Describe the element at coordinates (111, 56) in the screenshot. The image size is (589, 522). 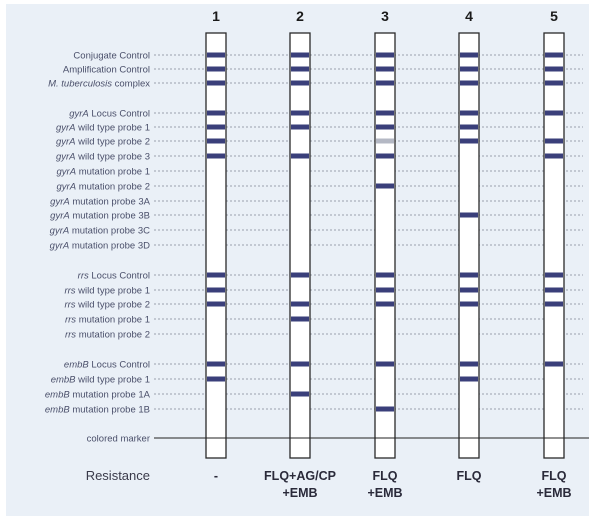
I see `probe-label: Conjugate Control` at that location.